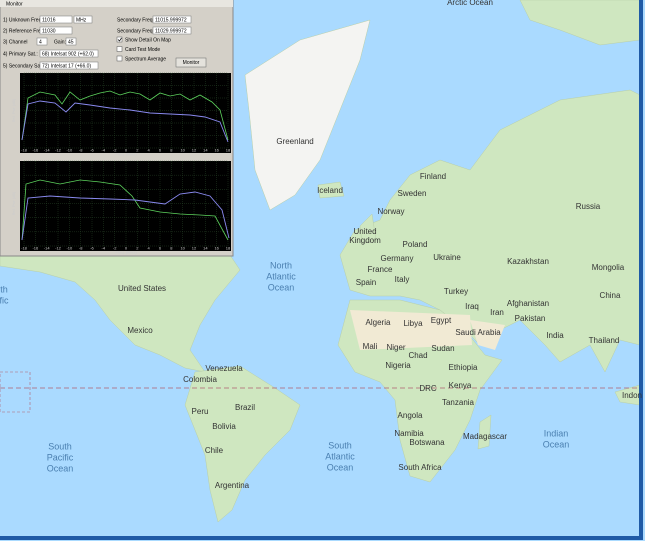 The image size is (645, 546). What do you see at coordinates (410, 415) in the screenshot?
I see `place-label: Angola` at bounding box center [410, 415].